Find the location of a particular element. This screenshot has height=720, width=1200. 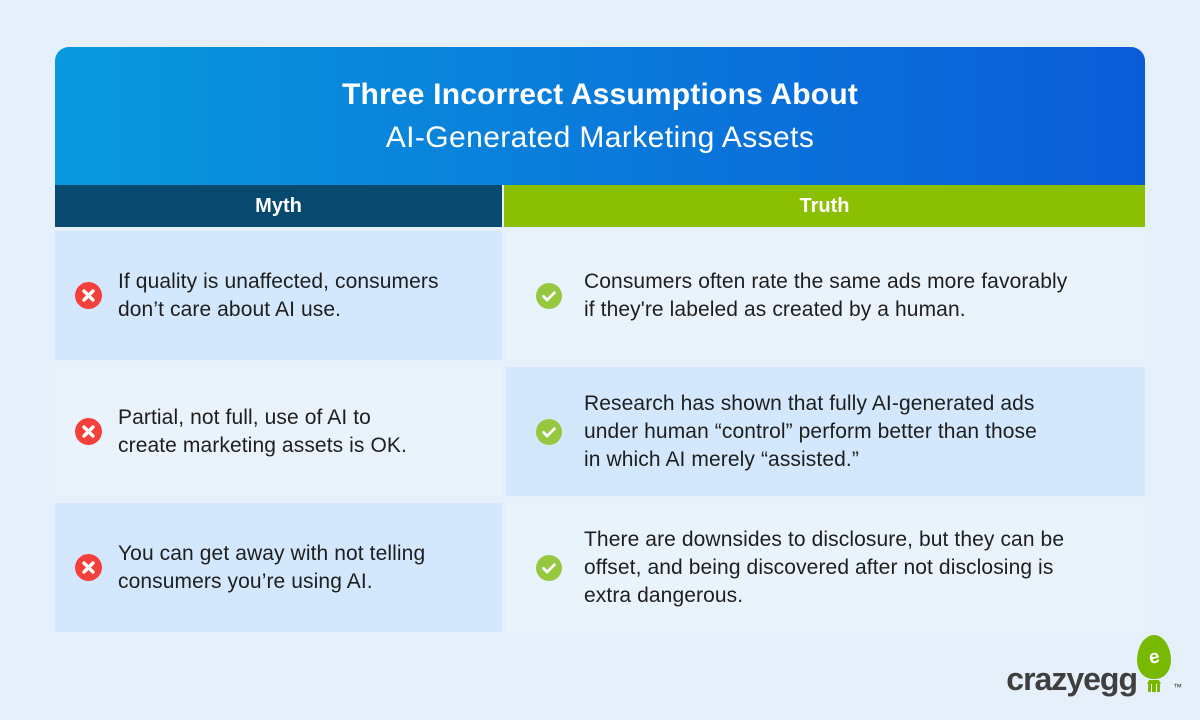

crazyegg-balloon-icon: e is located at coordinates (1154, 663).